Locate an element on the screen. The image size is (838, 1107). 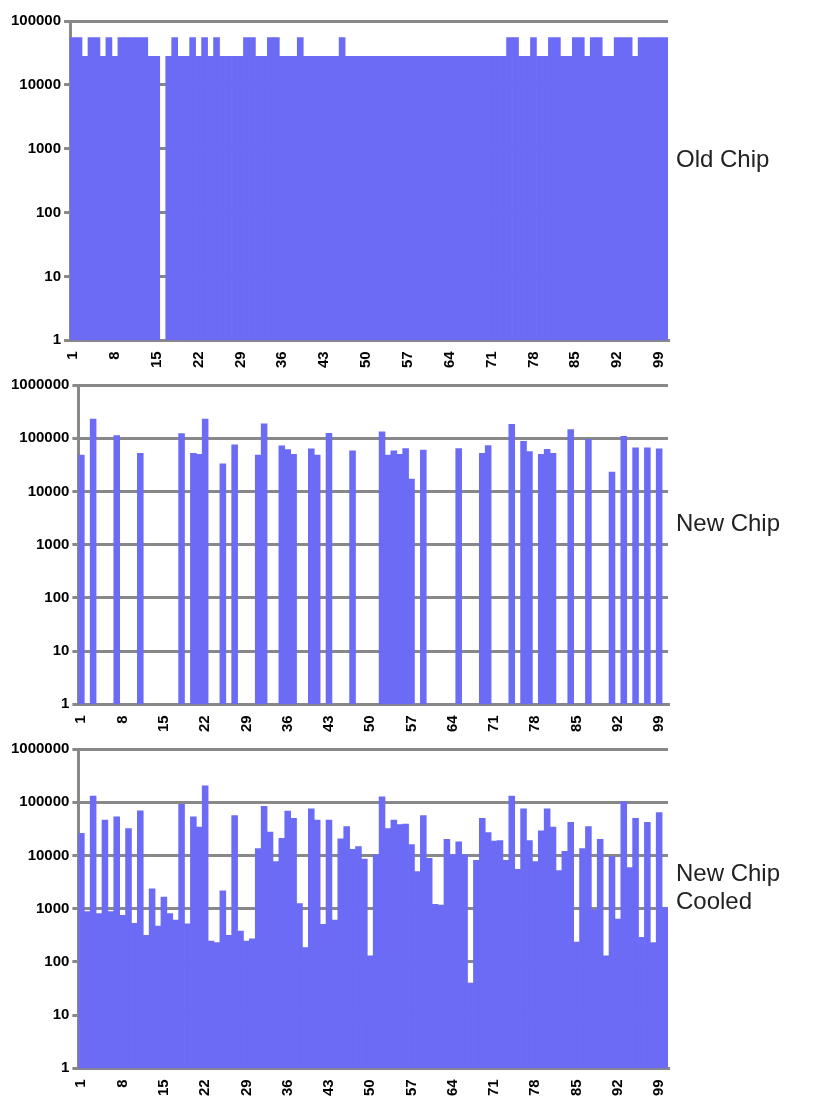
text: New Chip is located at coordinates (728, 523).